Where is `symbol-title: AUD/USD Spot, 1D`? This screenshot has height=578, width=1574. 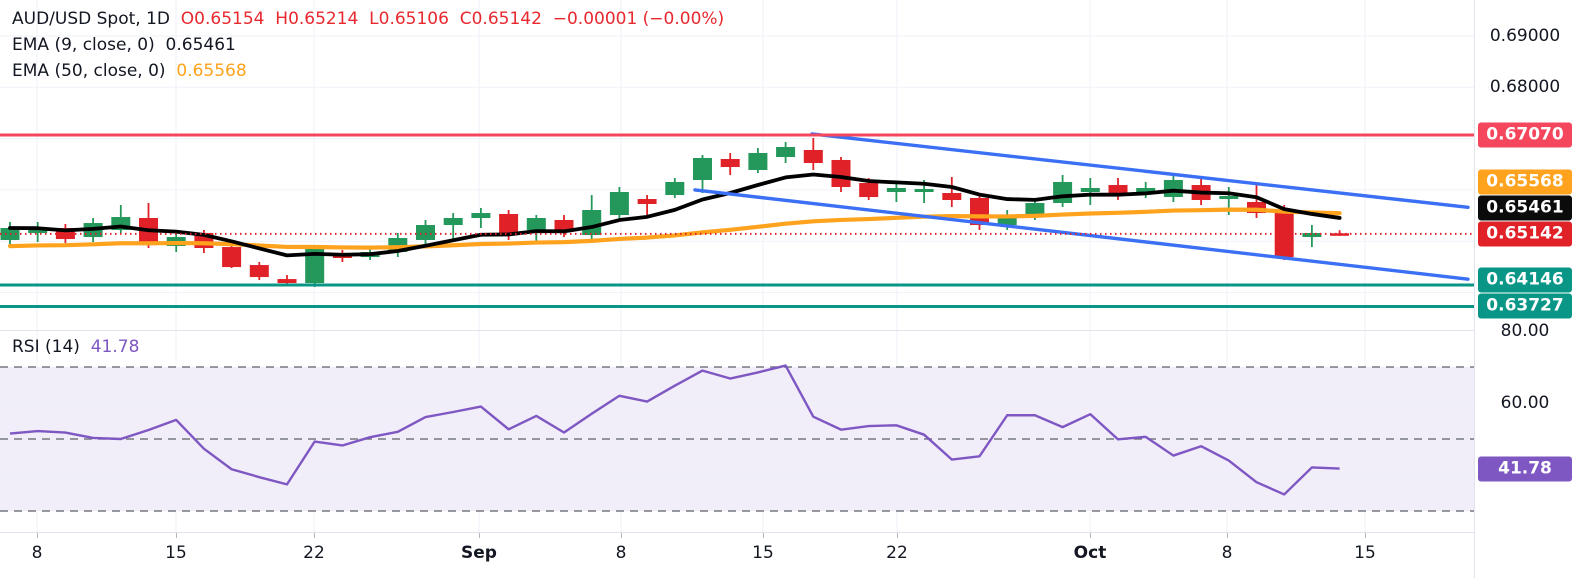 symbol-title: AUD/USD Spot, 1D is located at coordinates (91, 19).